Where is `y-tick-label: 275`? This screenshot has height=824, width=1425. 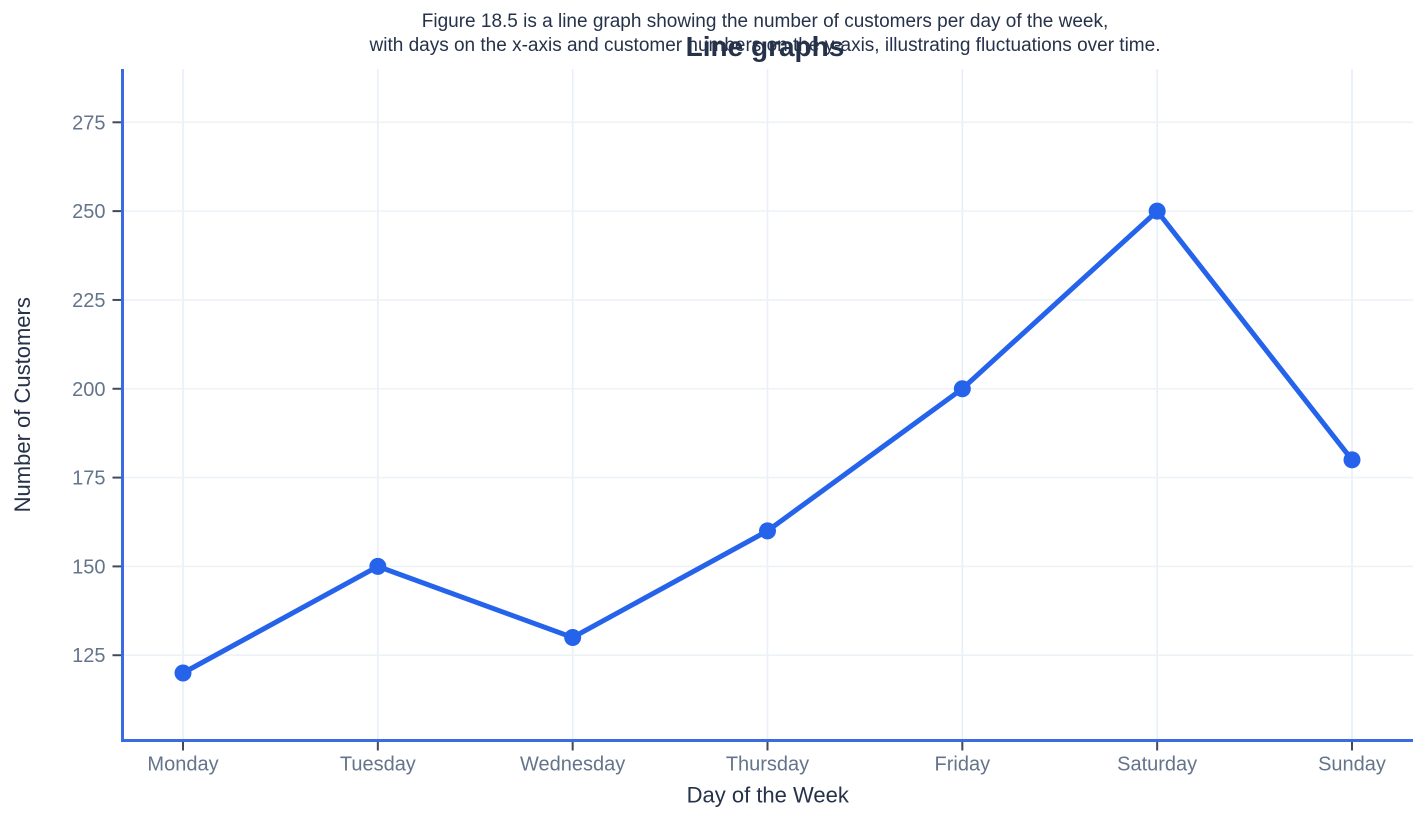
y-tick-label: 275 is located at coordinates (88, 123).